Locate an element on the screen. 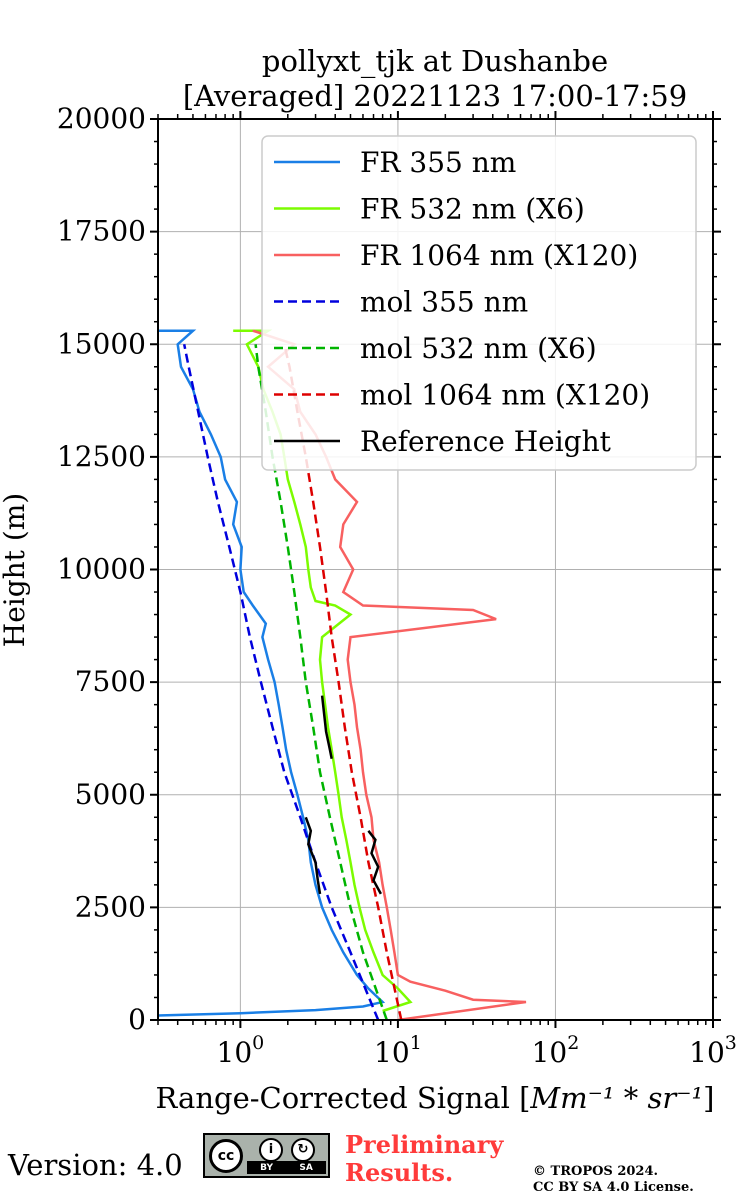  y-tick-label: 15000 is located at coordinates (101, 343).